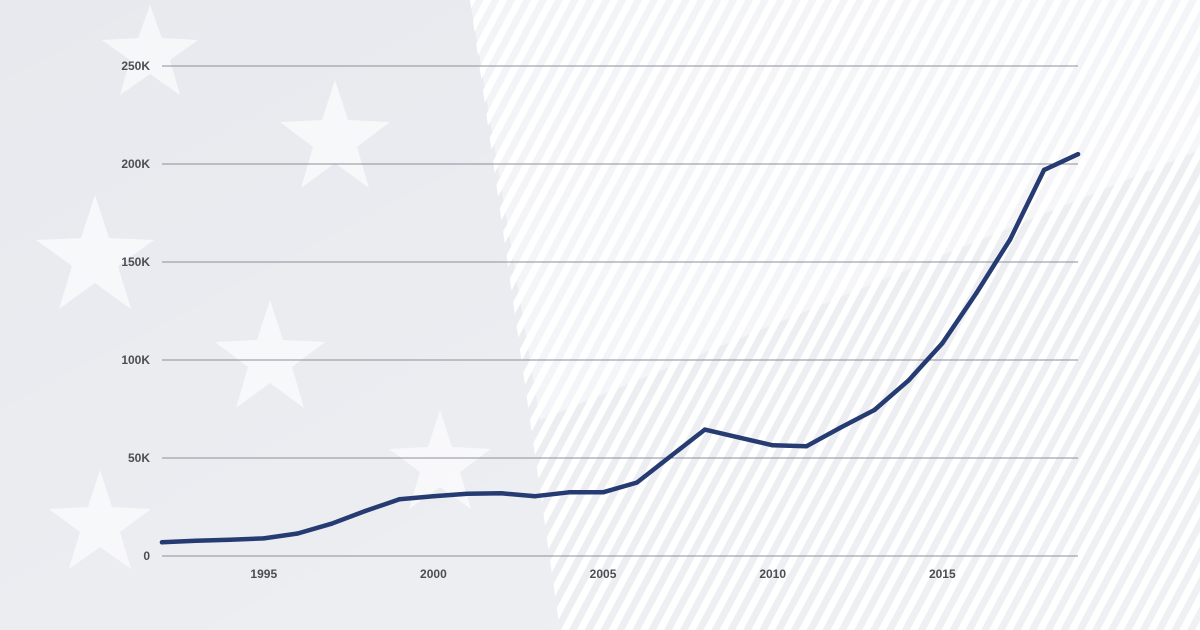  I want to click on x-tick-label: 2010, so click(772, 574).